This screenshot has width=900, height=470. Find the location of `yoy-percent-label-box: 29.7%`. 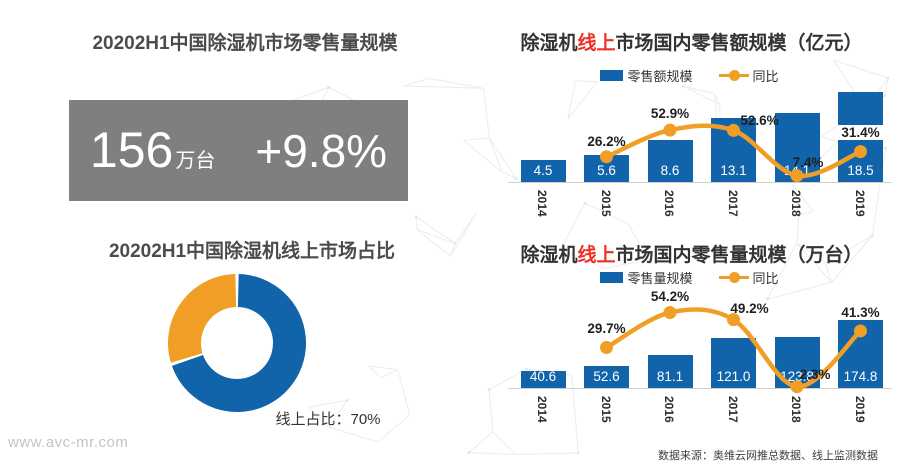

yoy-percent-label-box: 29.7% is located at coordinates (607, 328).